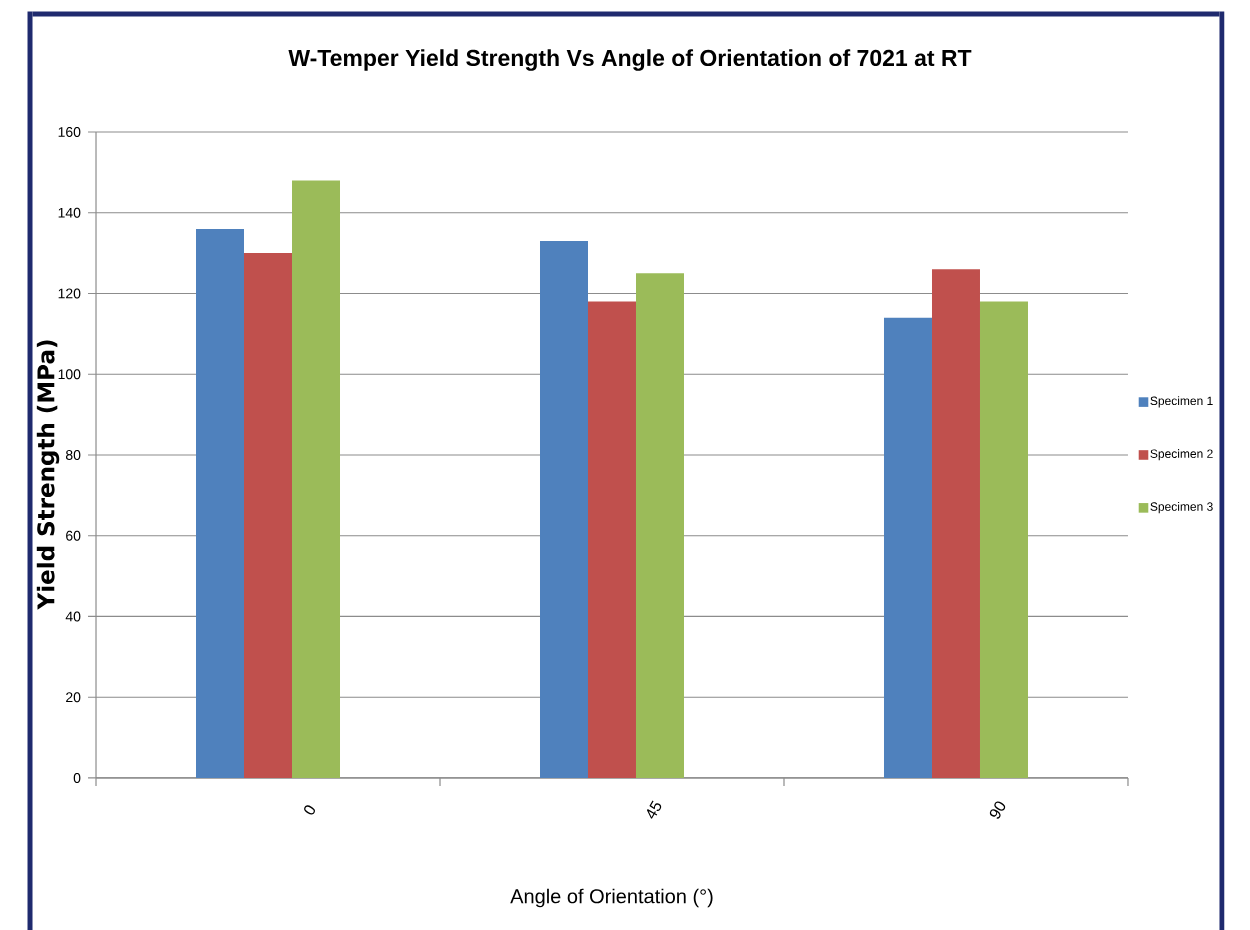 This screenshot has height=930, width=1250. Describe the element at coordinates (611, 898) in the screenshot. I see `x-axis-title: Angle of Orientation (°)` at that location.